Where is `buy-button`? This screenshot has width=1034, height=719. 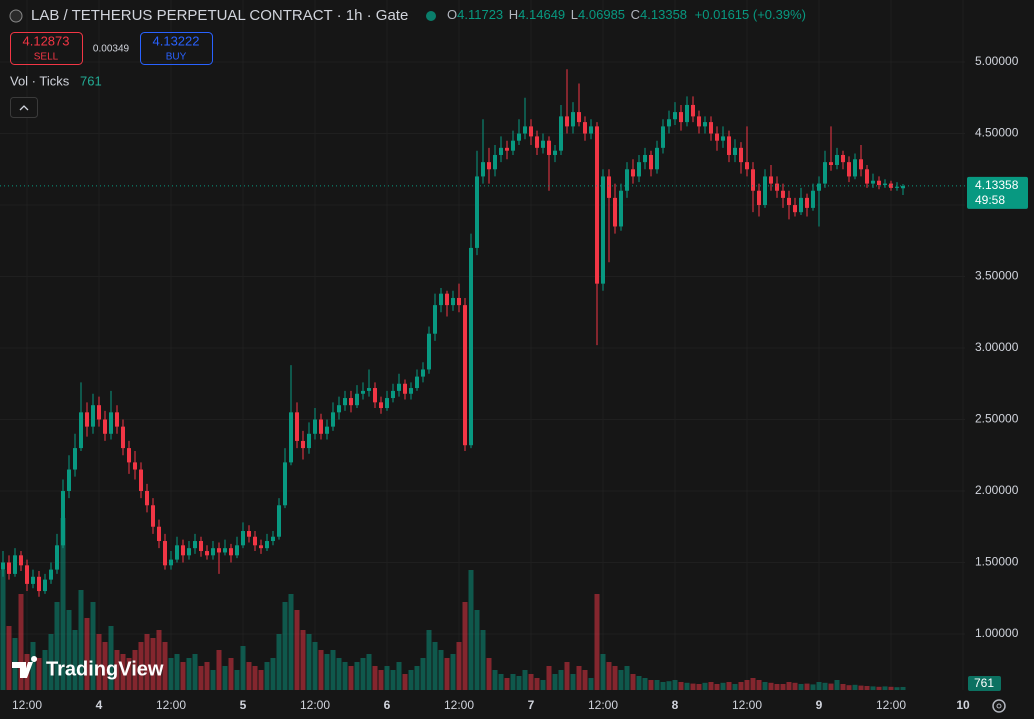
buy-button is located at coordinates (176, 48).